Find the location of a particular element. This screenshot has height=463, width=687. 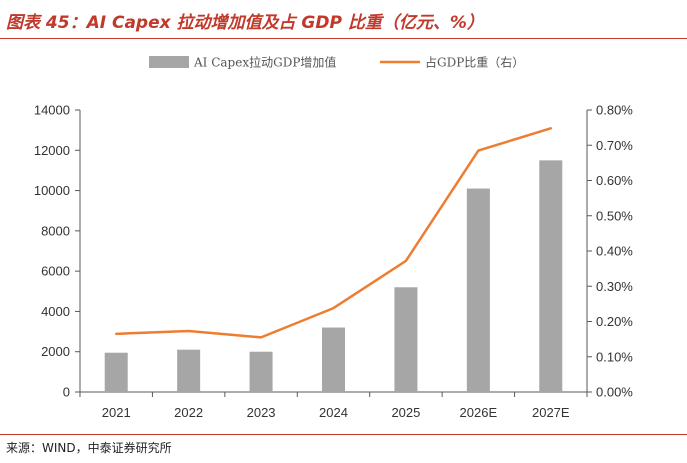

x-tick-label: 2022 is located at coordinates (188, 412).